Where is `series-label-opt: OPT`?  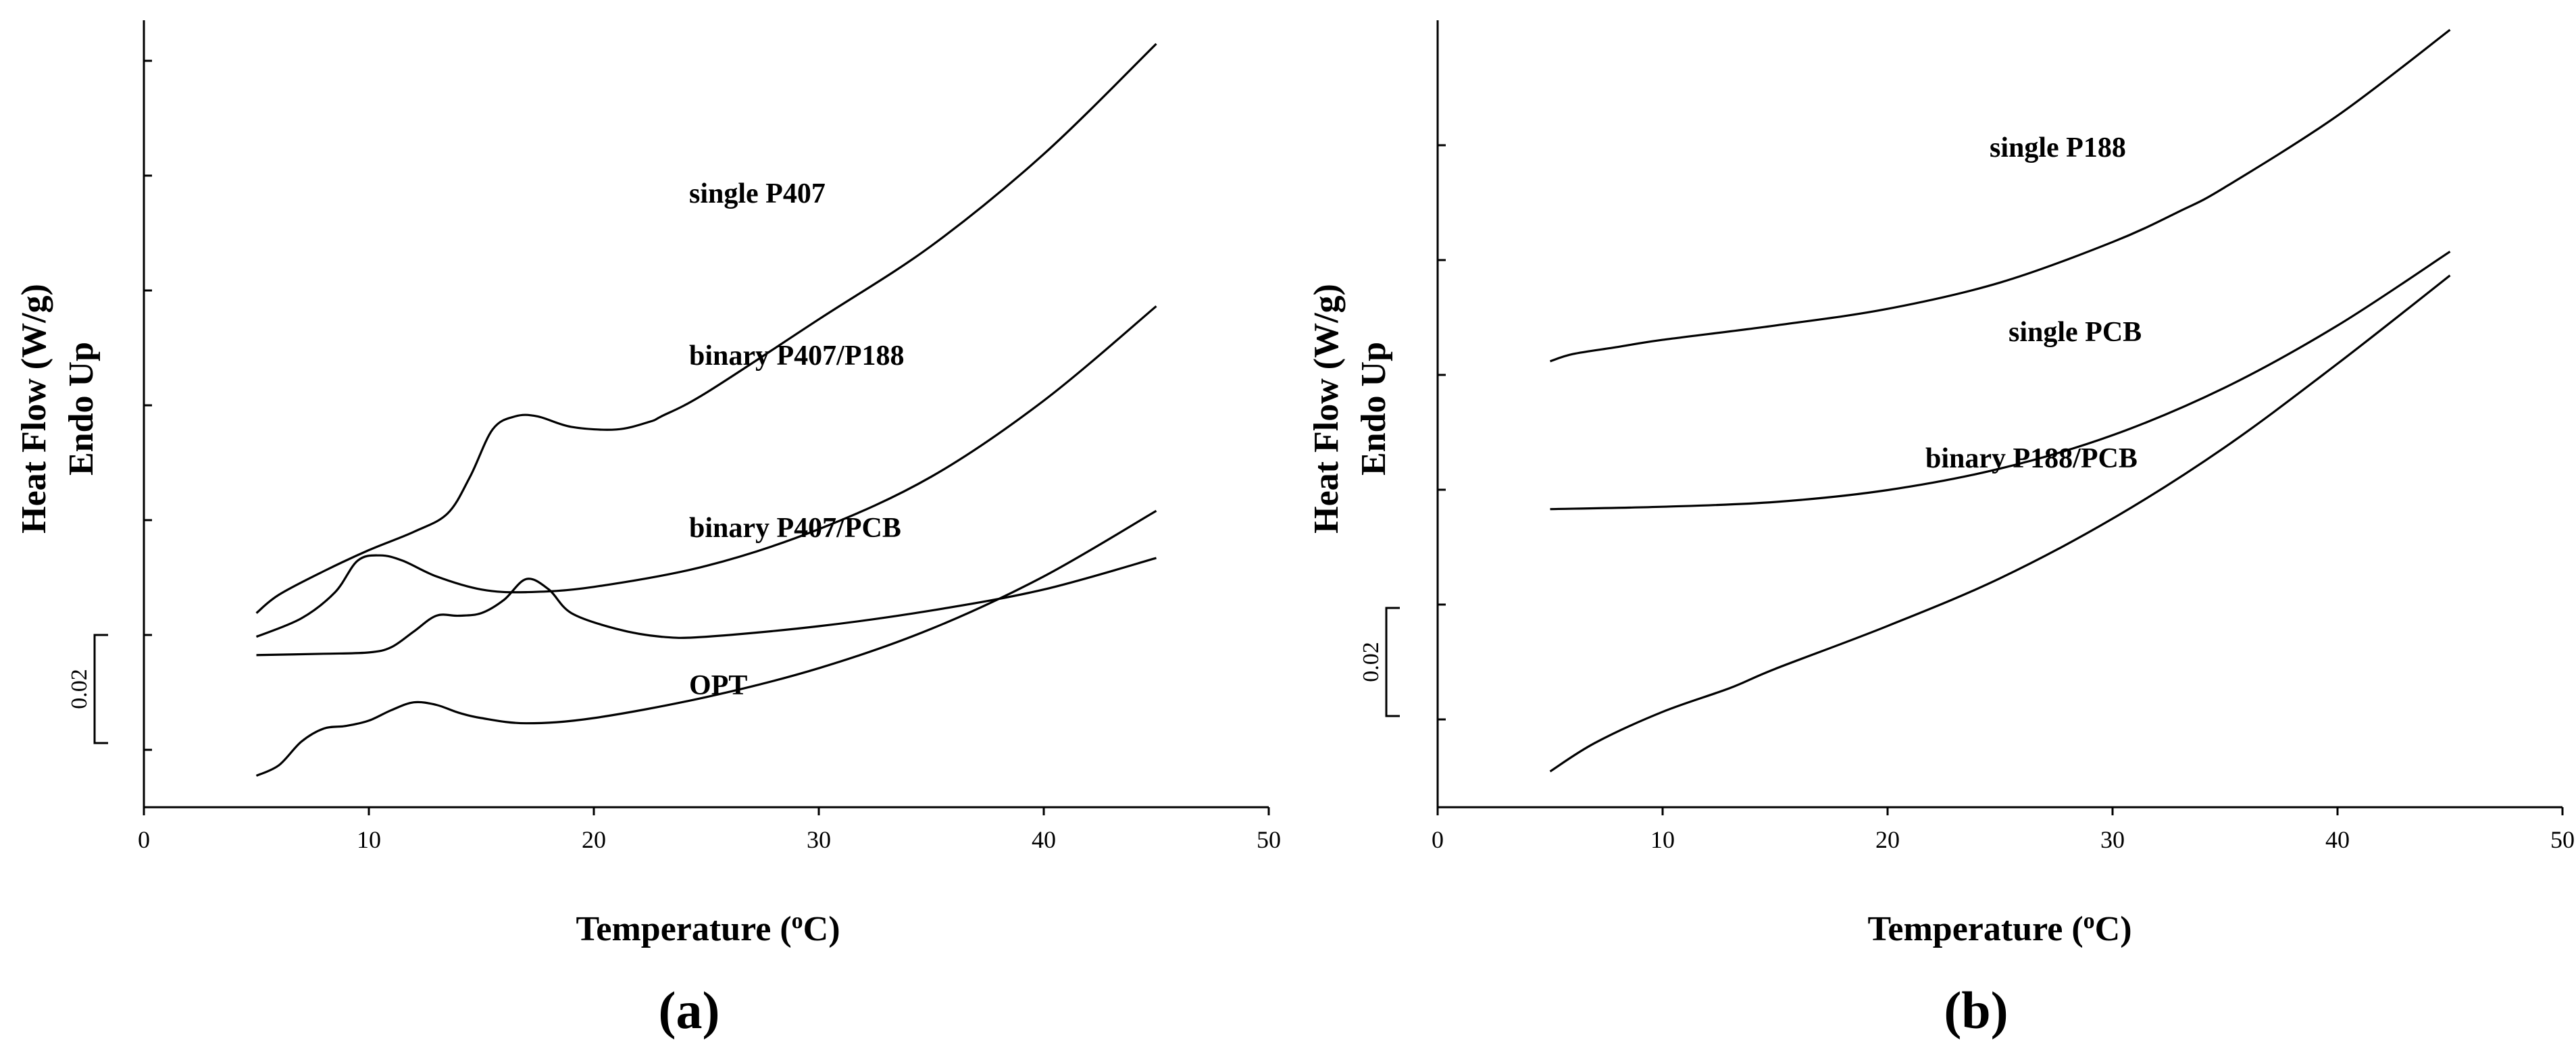 series-label-opt: OPT is located at coordinates (718, 686).